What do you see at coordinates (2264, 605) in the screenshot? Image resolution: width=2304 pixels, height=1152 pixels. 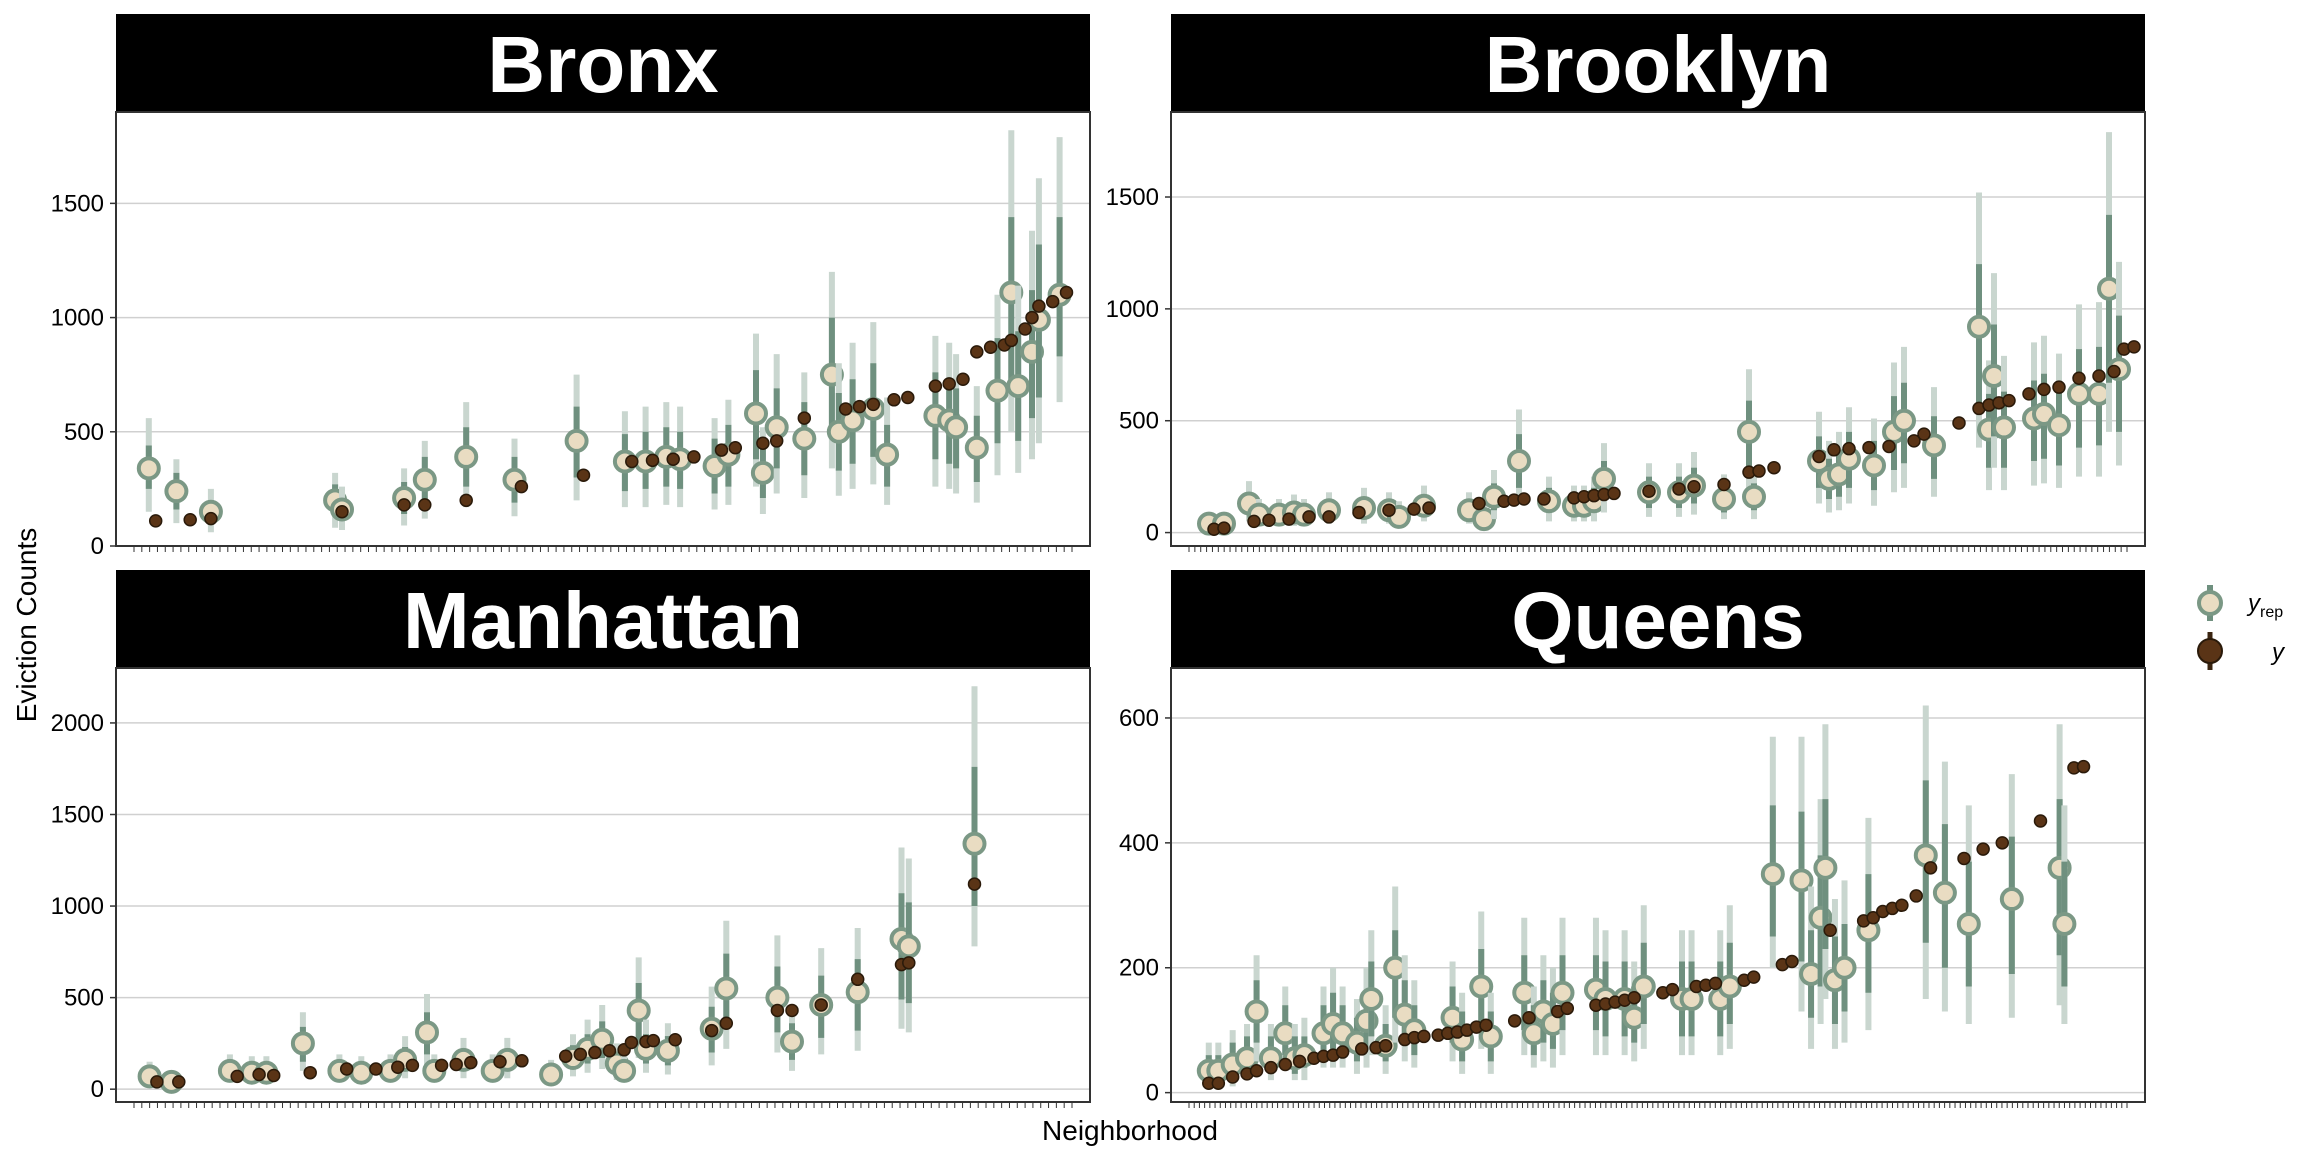 I see `legend-yrep-label: yrep` at bounding box center [2264, 605].